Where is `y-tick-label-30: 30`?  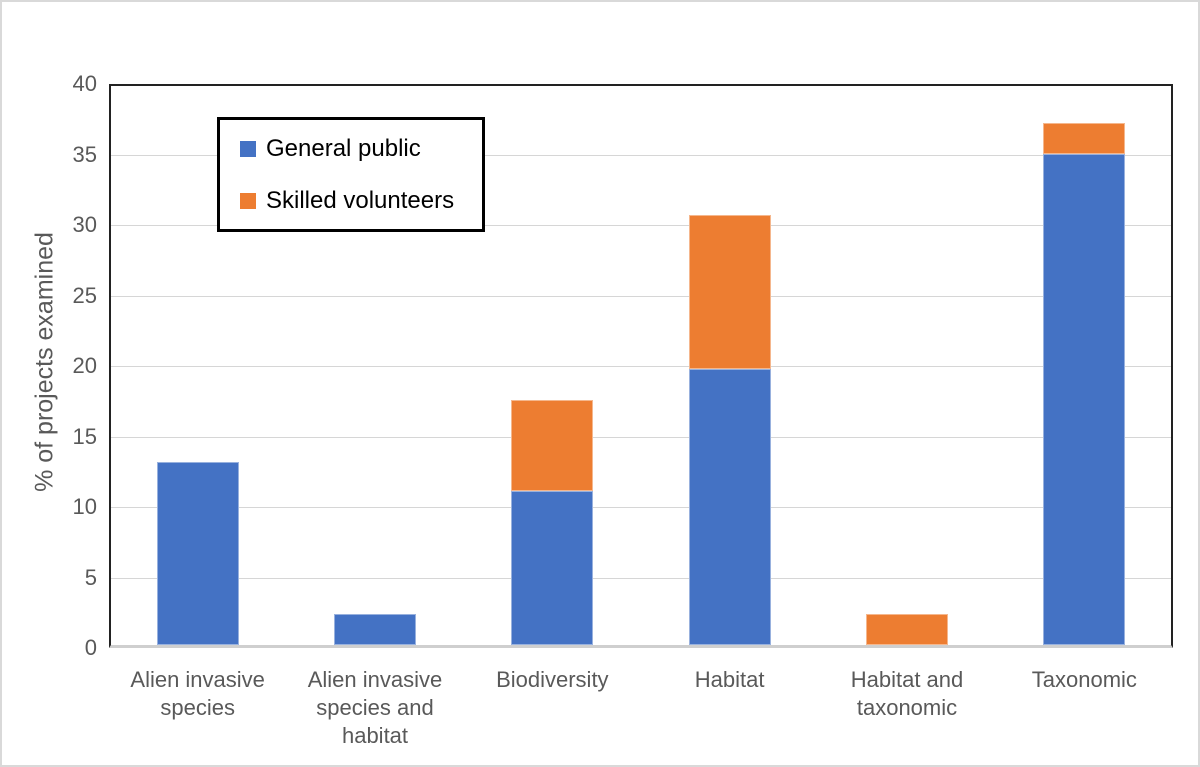 y-tick-label-30: 30 is located at coordinates (84, 224).